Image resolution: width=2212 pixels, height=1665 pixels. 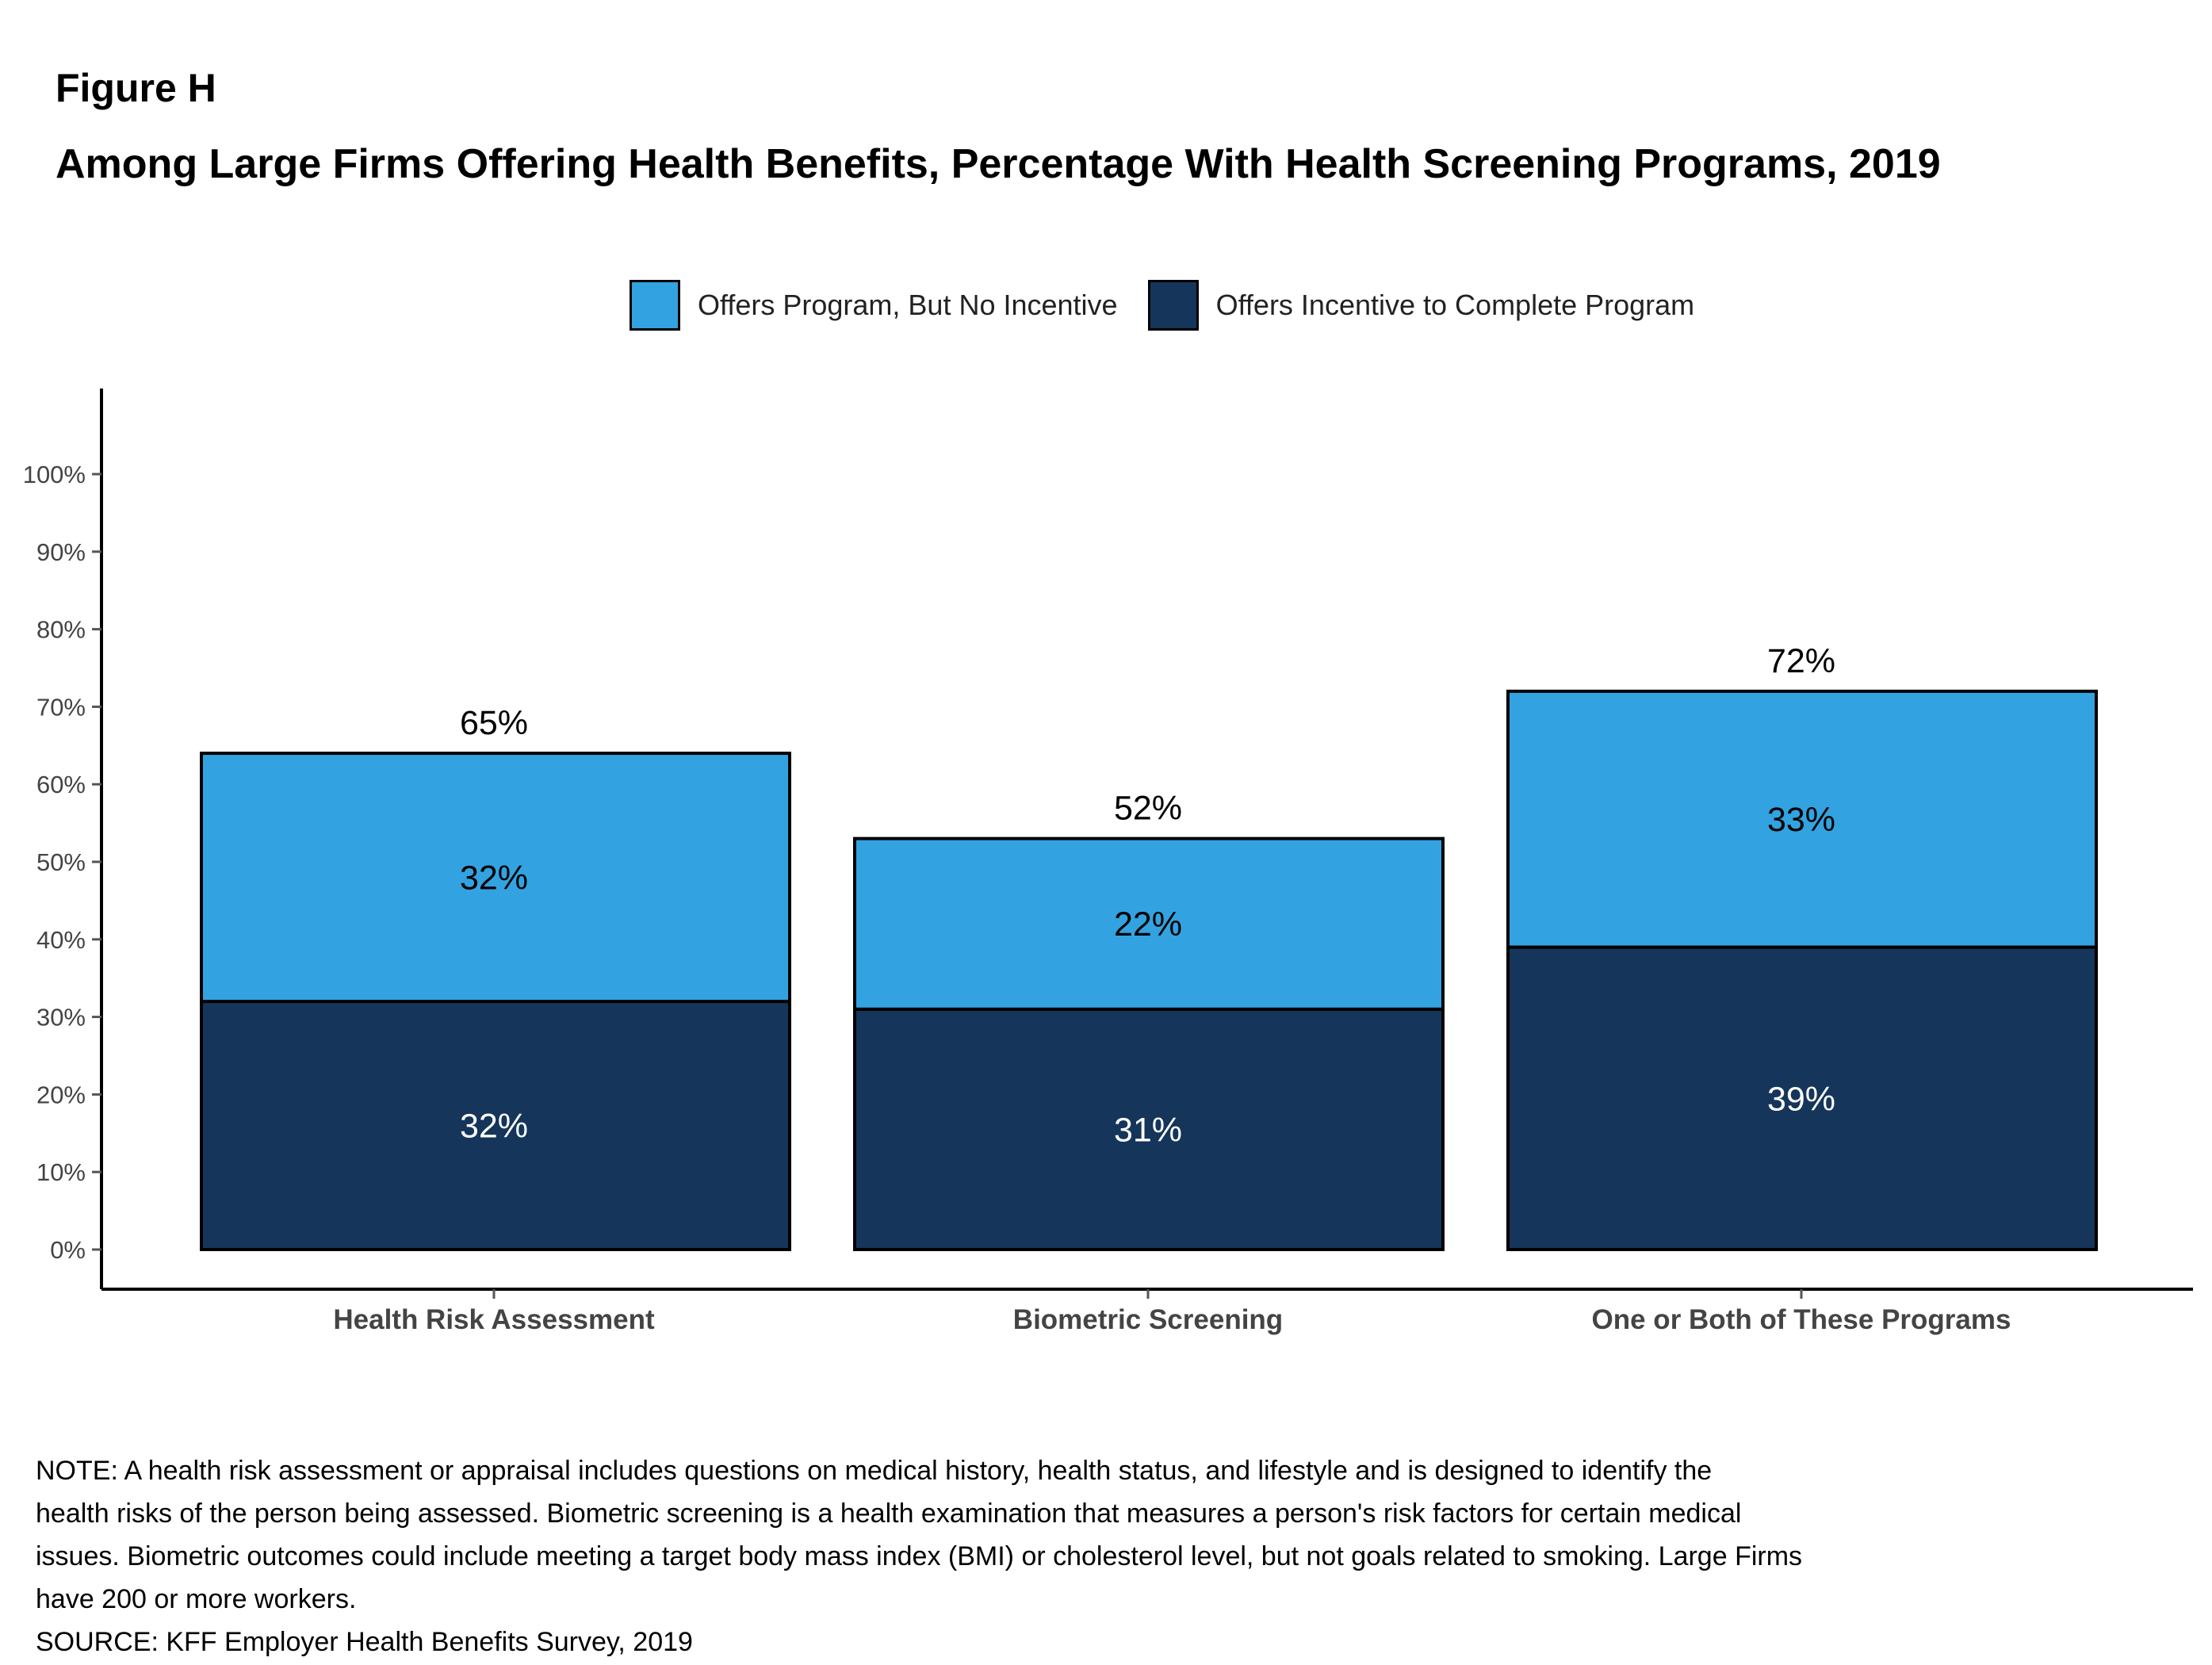 I want to click on y-tick-label: 20%, so click(x=61, y=1094).